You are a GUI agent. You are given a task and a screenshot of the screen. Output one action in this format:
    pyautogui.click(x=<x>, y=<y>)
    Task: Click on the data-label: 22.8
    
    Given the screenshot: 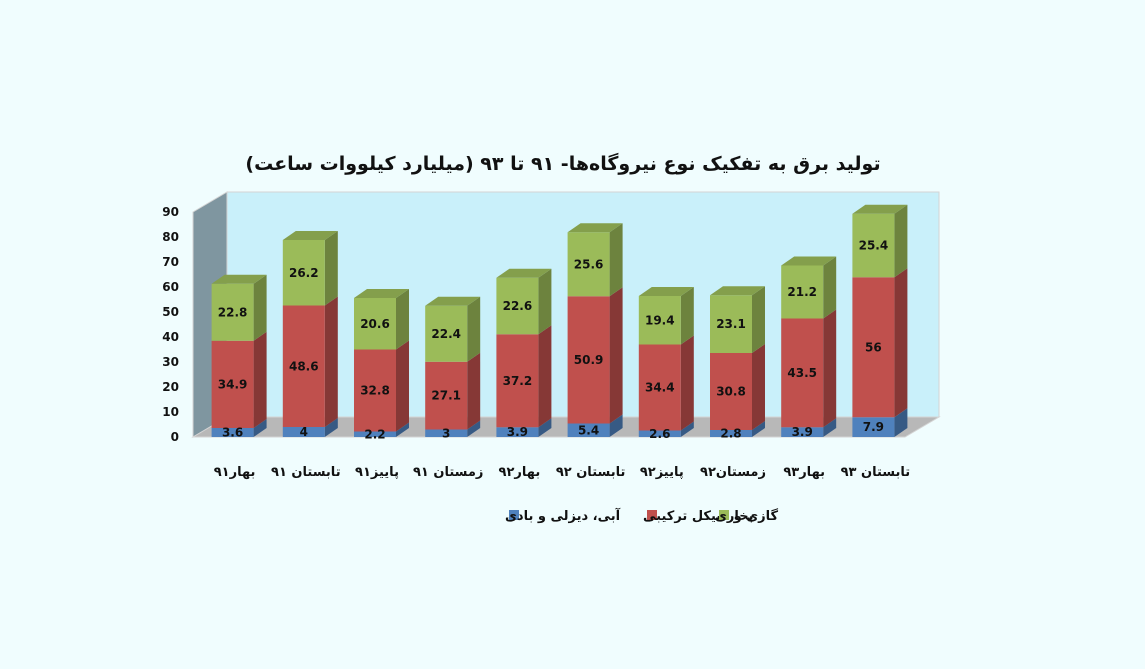 What is the action you would take?
    pyautogui.click(x=233, y=312)
    